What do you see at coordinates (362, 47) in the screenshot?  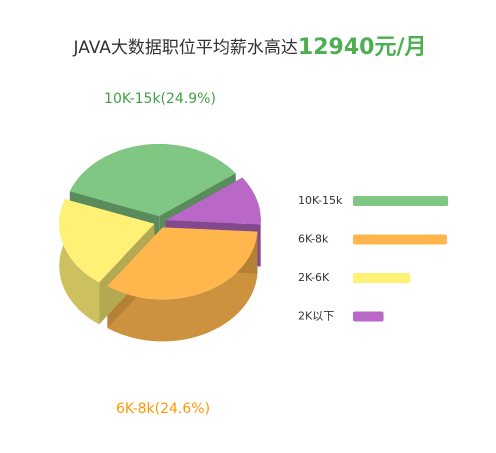 I see `title-highlight: 12940元/月` at bounding box center [362, 47].